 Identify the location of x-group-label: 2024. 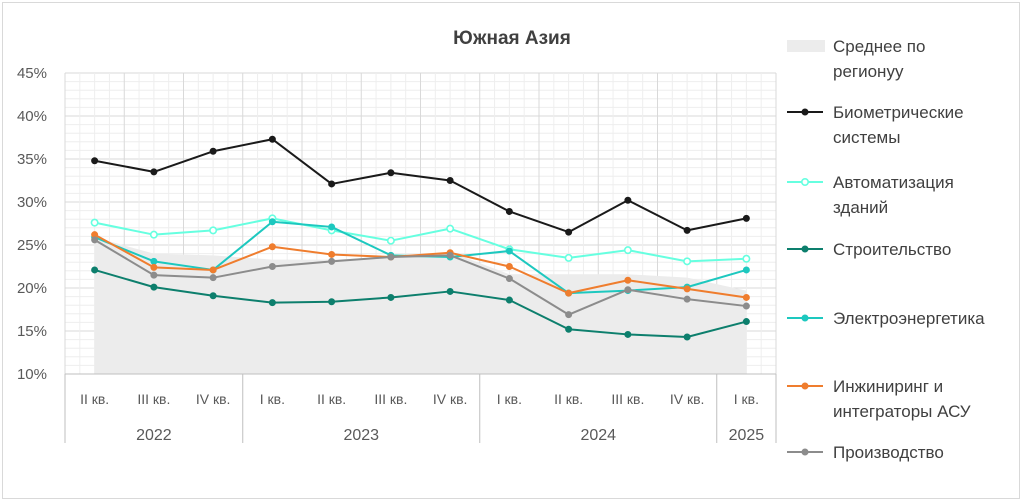
(598, 435).